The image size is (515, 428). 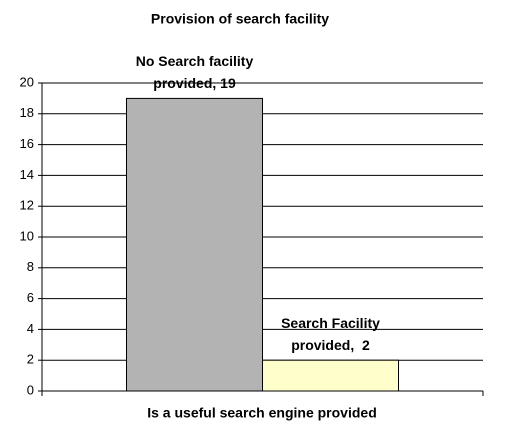 I want to click on y-tick-label: 8, so click(x=30, y=266).